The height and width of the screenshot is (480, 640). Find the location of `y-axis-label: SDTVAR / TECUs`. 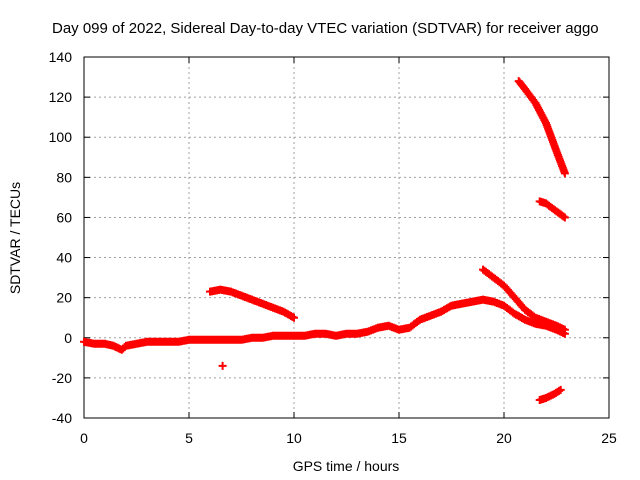

y-axis-label: SDTVAR / TECUs is located at coordinates (15, 238).